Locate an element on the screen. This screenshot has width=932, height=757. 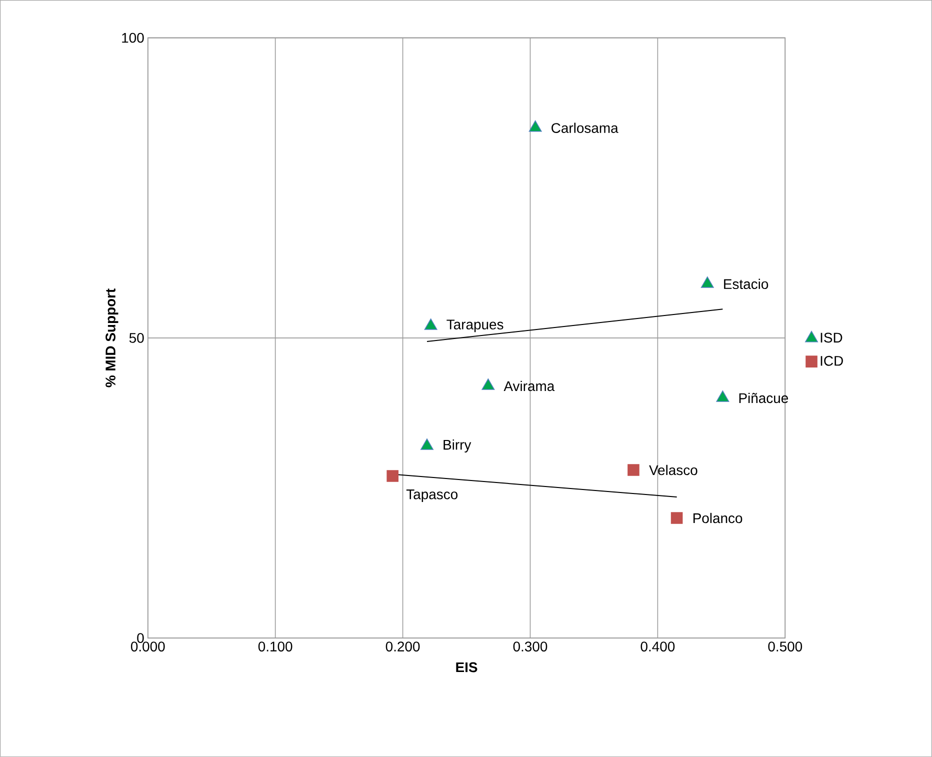
x-tick-label: 0.400 is located at coordinates (657, 647).